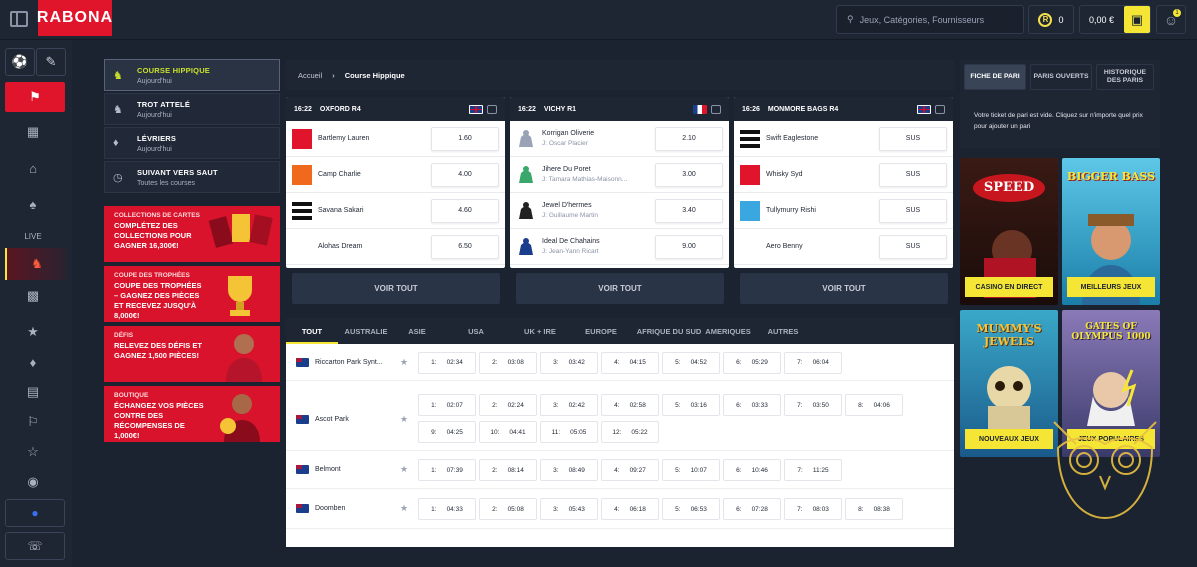  Describe the element at coordinates (20, 62) in the screenshot. I see `sports-tab-icon: ⚽` at that location.